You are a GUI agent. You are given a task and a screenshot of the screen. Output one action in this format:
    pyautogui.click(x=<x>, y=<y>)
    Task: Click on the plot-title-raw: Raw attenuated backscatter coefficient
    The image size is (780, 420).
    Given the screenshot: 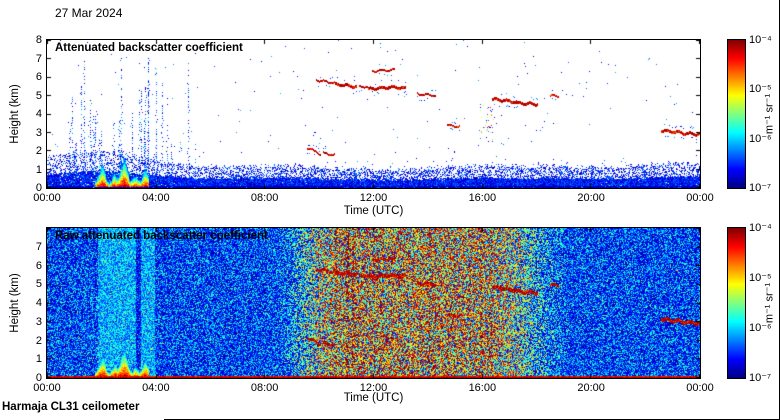 What is the action you would take?
    pyautogui.click(x=161, y=236)
    